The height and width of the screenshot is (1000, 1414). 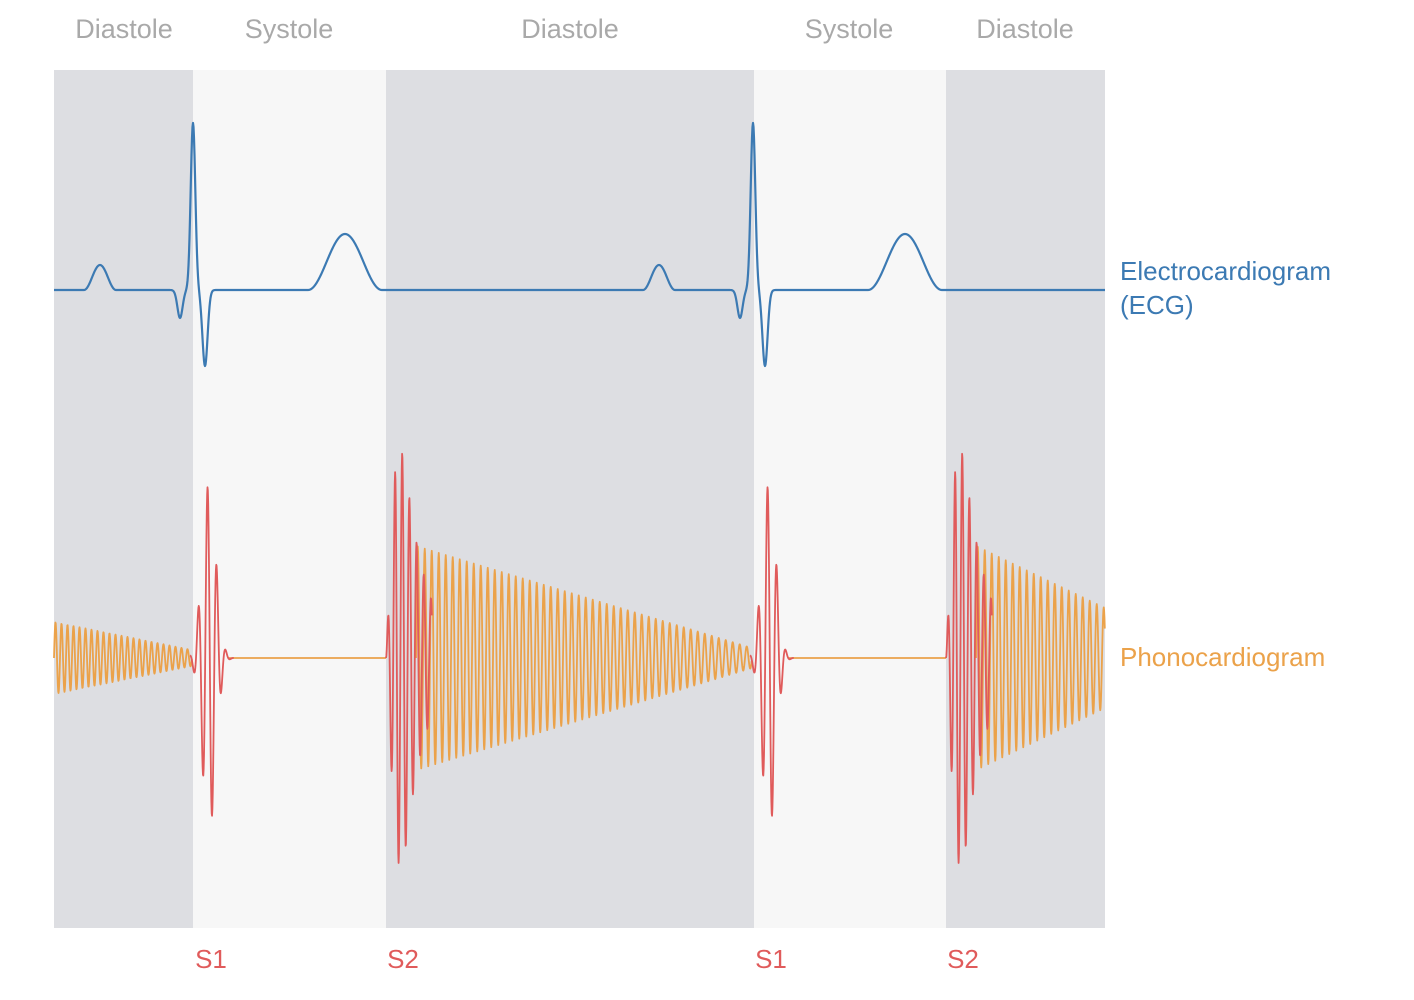 What do you see at coordinates (403, 959) in the screenshot?
I see `sound-label-s2-1: S2` at bounding box center [403, 959].